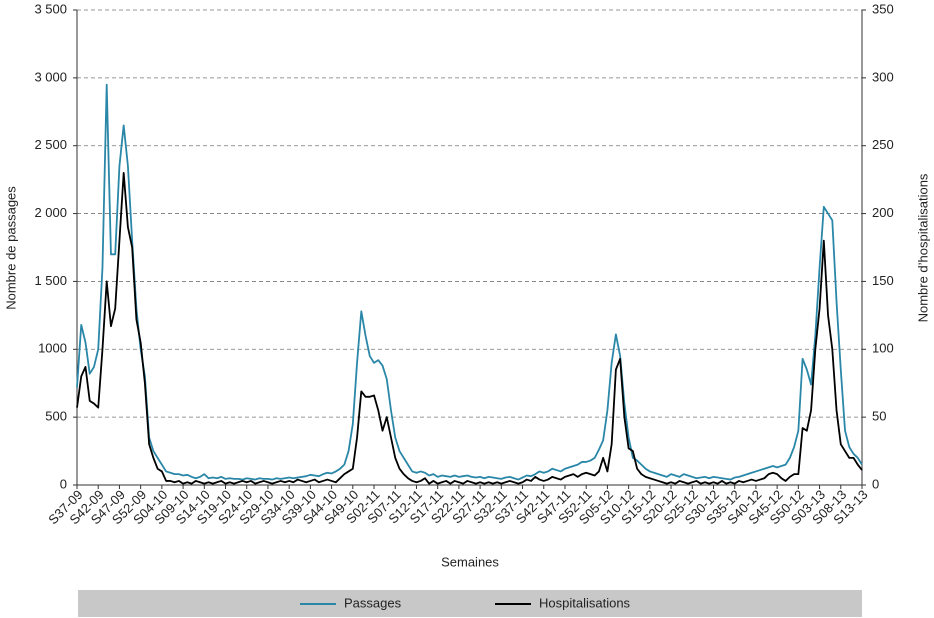 The height and width of the screenshot is (618, 934). Describe the element at coordinates (50, 280) in the screenshot. I see `y-tick-label: 1 500` at that location.